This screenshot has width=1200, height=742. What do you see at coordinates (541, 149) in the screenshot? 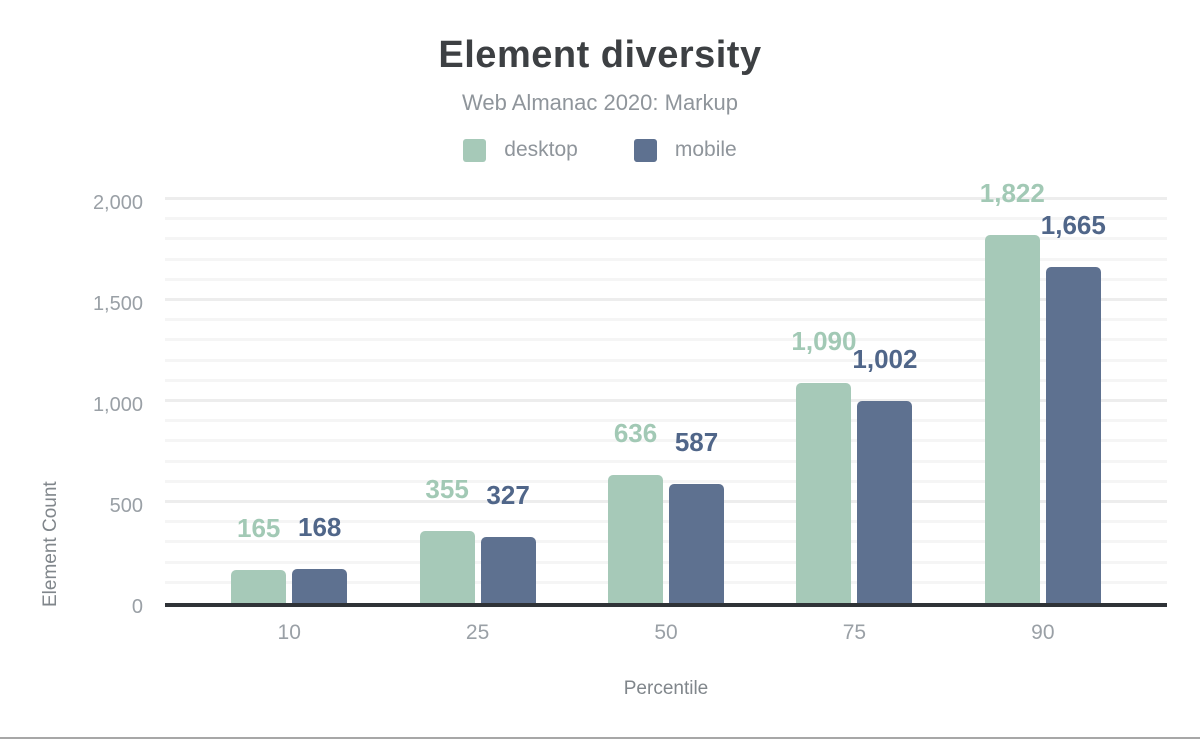
I see `legend-label-desktop: desktop` at bounding box center [541, 149].